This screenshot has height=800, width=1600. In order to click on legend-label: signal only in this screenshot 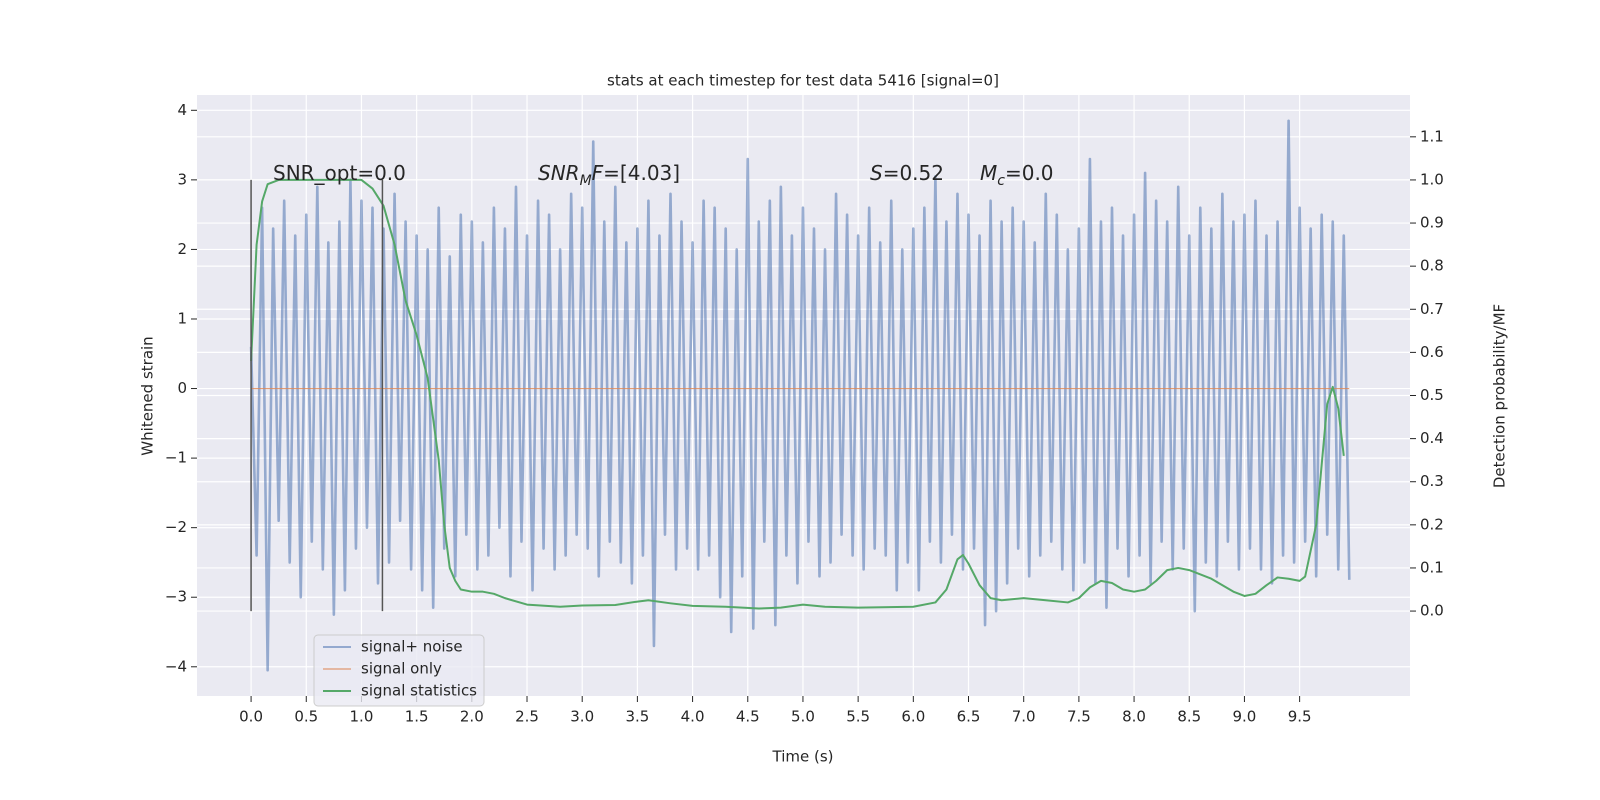, I will do `click(401, 669)`.